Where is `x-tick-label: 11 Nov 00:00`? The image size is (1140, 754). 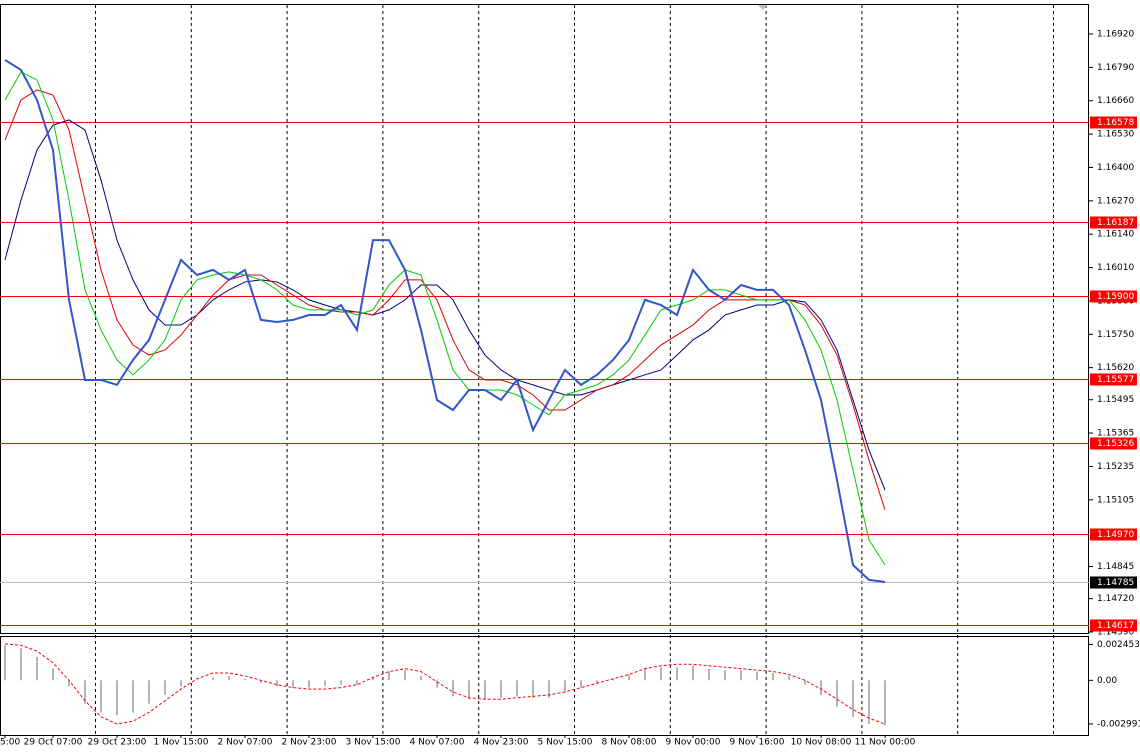 x-tick-label: 11 Nov 00:00 is located at coordinates (885, 743).